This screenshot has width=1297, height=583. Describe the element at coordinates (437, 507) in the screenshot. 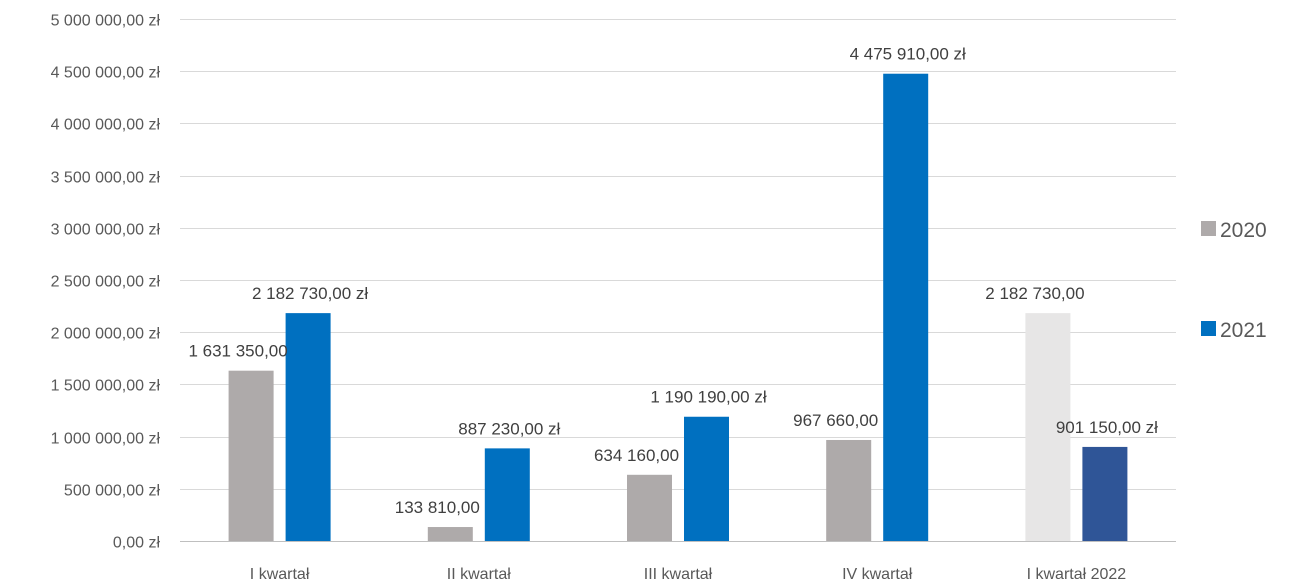

I see `data-label: 133 810,00` at that location.